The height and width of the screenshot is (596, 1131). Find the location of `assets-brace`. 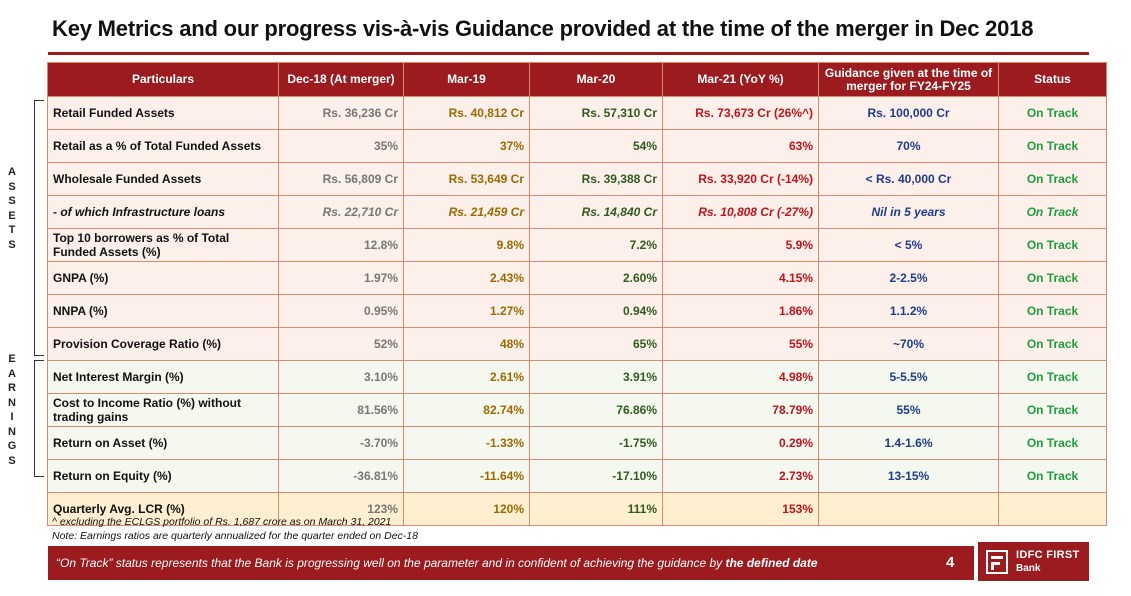

assets-brace is located at coordinates (39, 227).